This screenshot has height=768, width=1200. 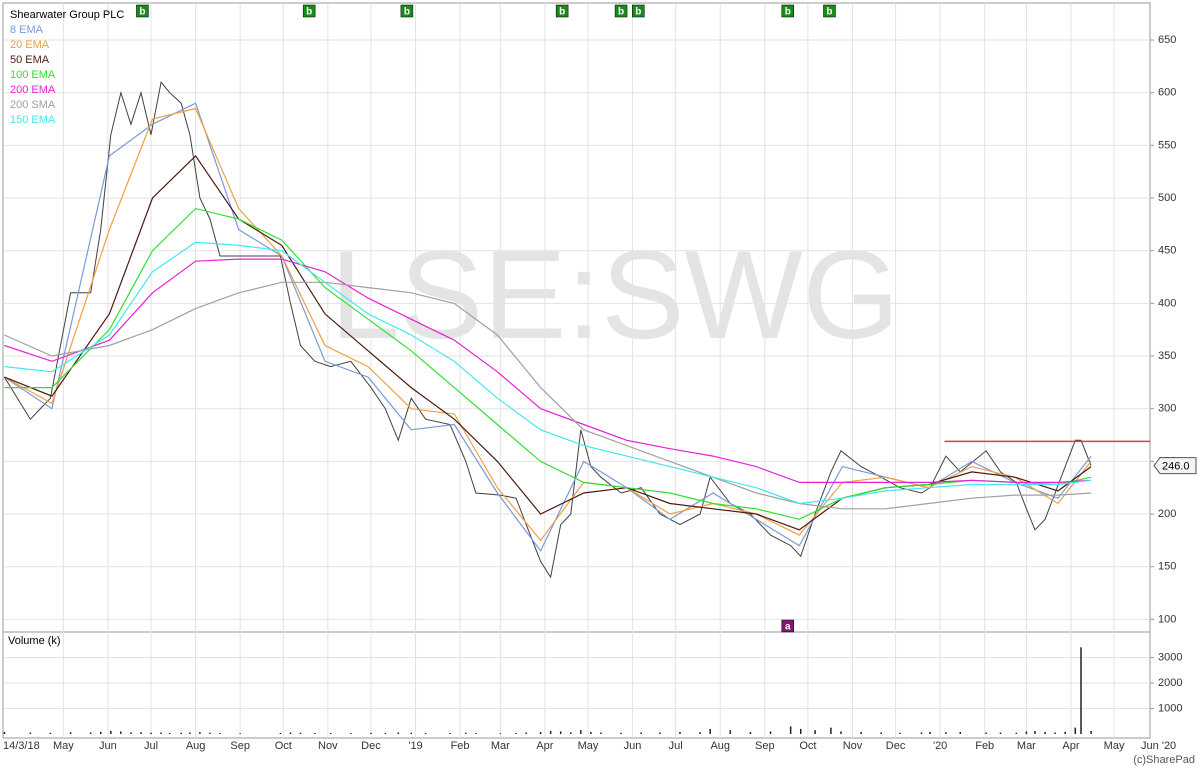 What do you see at coordinates (1167, 93) in the screenshot?
I see `y-tick-label: 600` at bounding box center [1167, 93].